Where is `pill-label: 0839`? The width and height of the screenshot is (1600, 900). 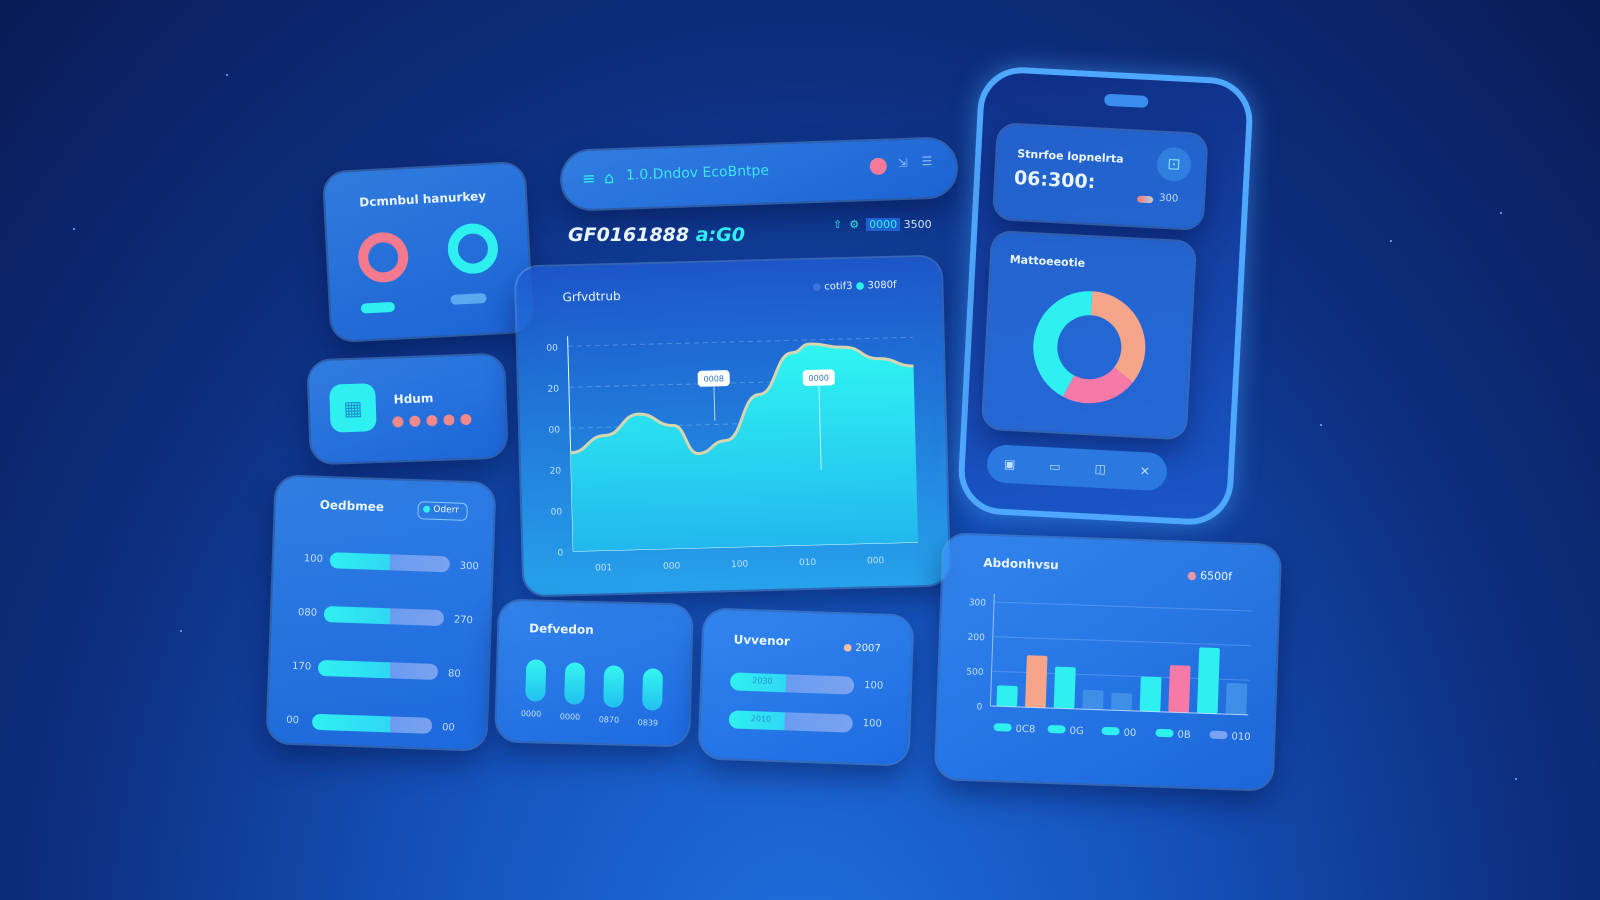
pill-label: 0839 is located at coordinates (648, 723).